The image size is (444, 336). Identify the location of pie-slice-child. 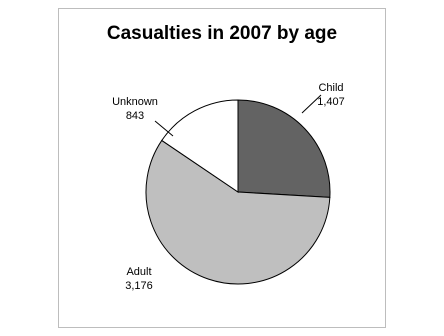
(284, 148).